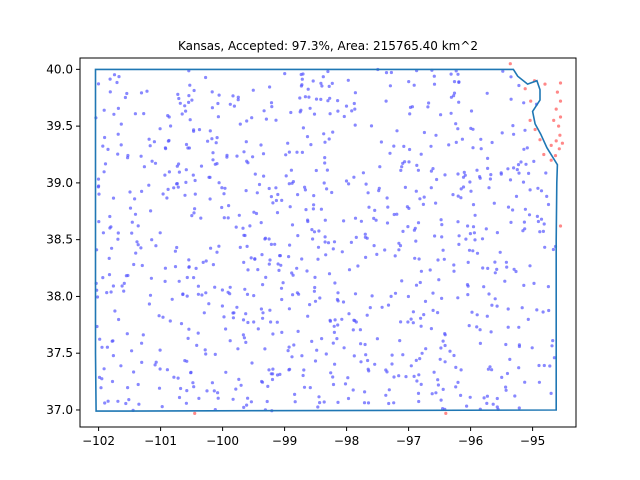 The height and width of the screenshot is (480, 640). What do you see at coordinates (59, 410) in the screenshot?
I see `y-tick-label: 37.0` at bounding box center [59, 410].